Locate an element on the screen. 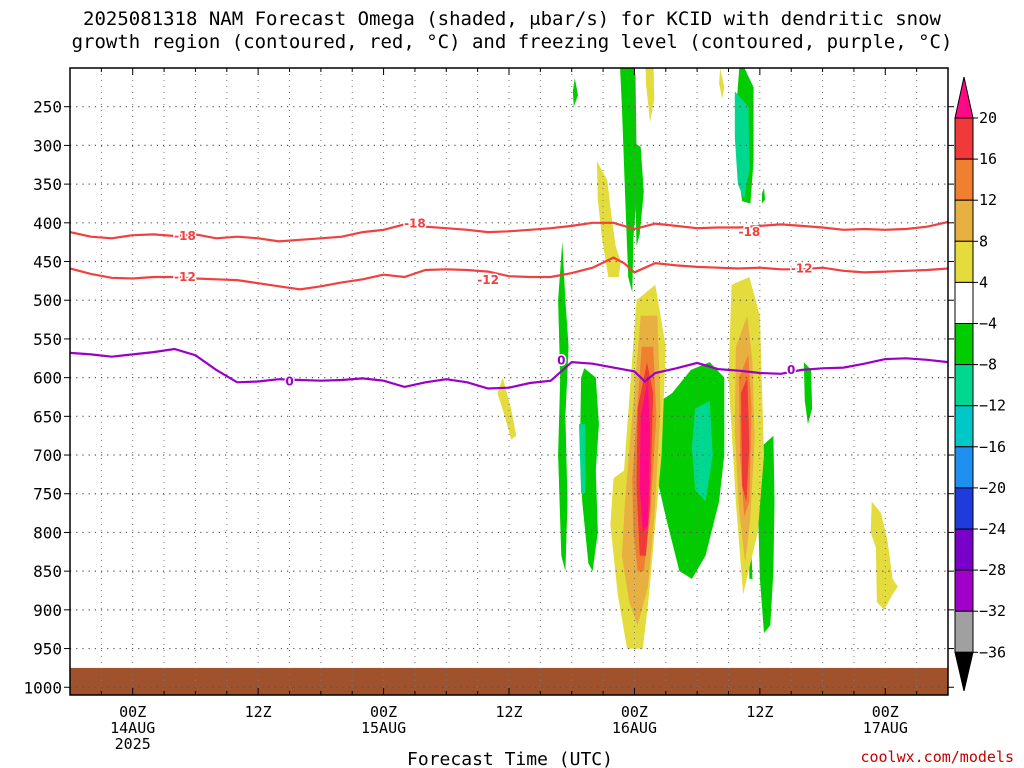  y-tick-label: 850 is located at coordinates (47, 571).